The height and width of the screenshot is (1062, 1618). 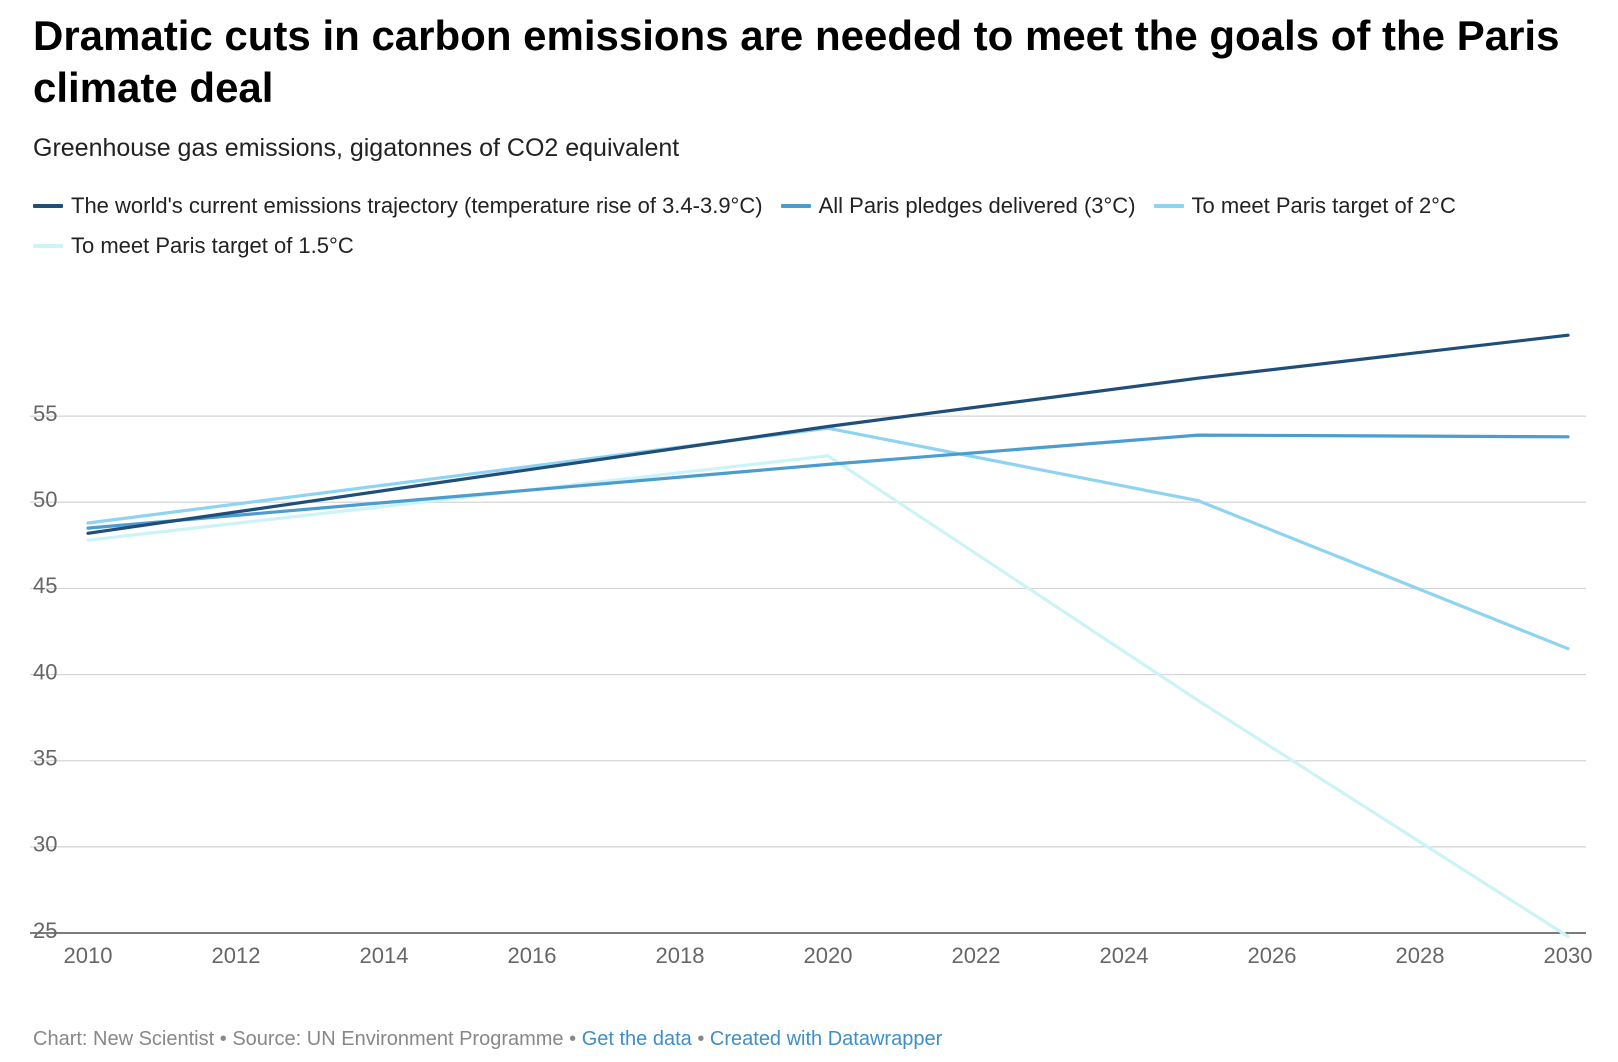 I want to click on y-axis-labels: 25 30 35 40 45 50 55, so click(x=45, y=672).